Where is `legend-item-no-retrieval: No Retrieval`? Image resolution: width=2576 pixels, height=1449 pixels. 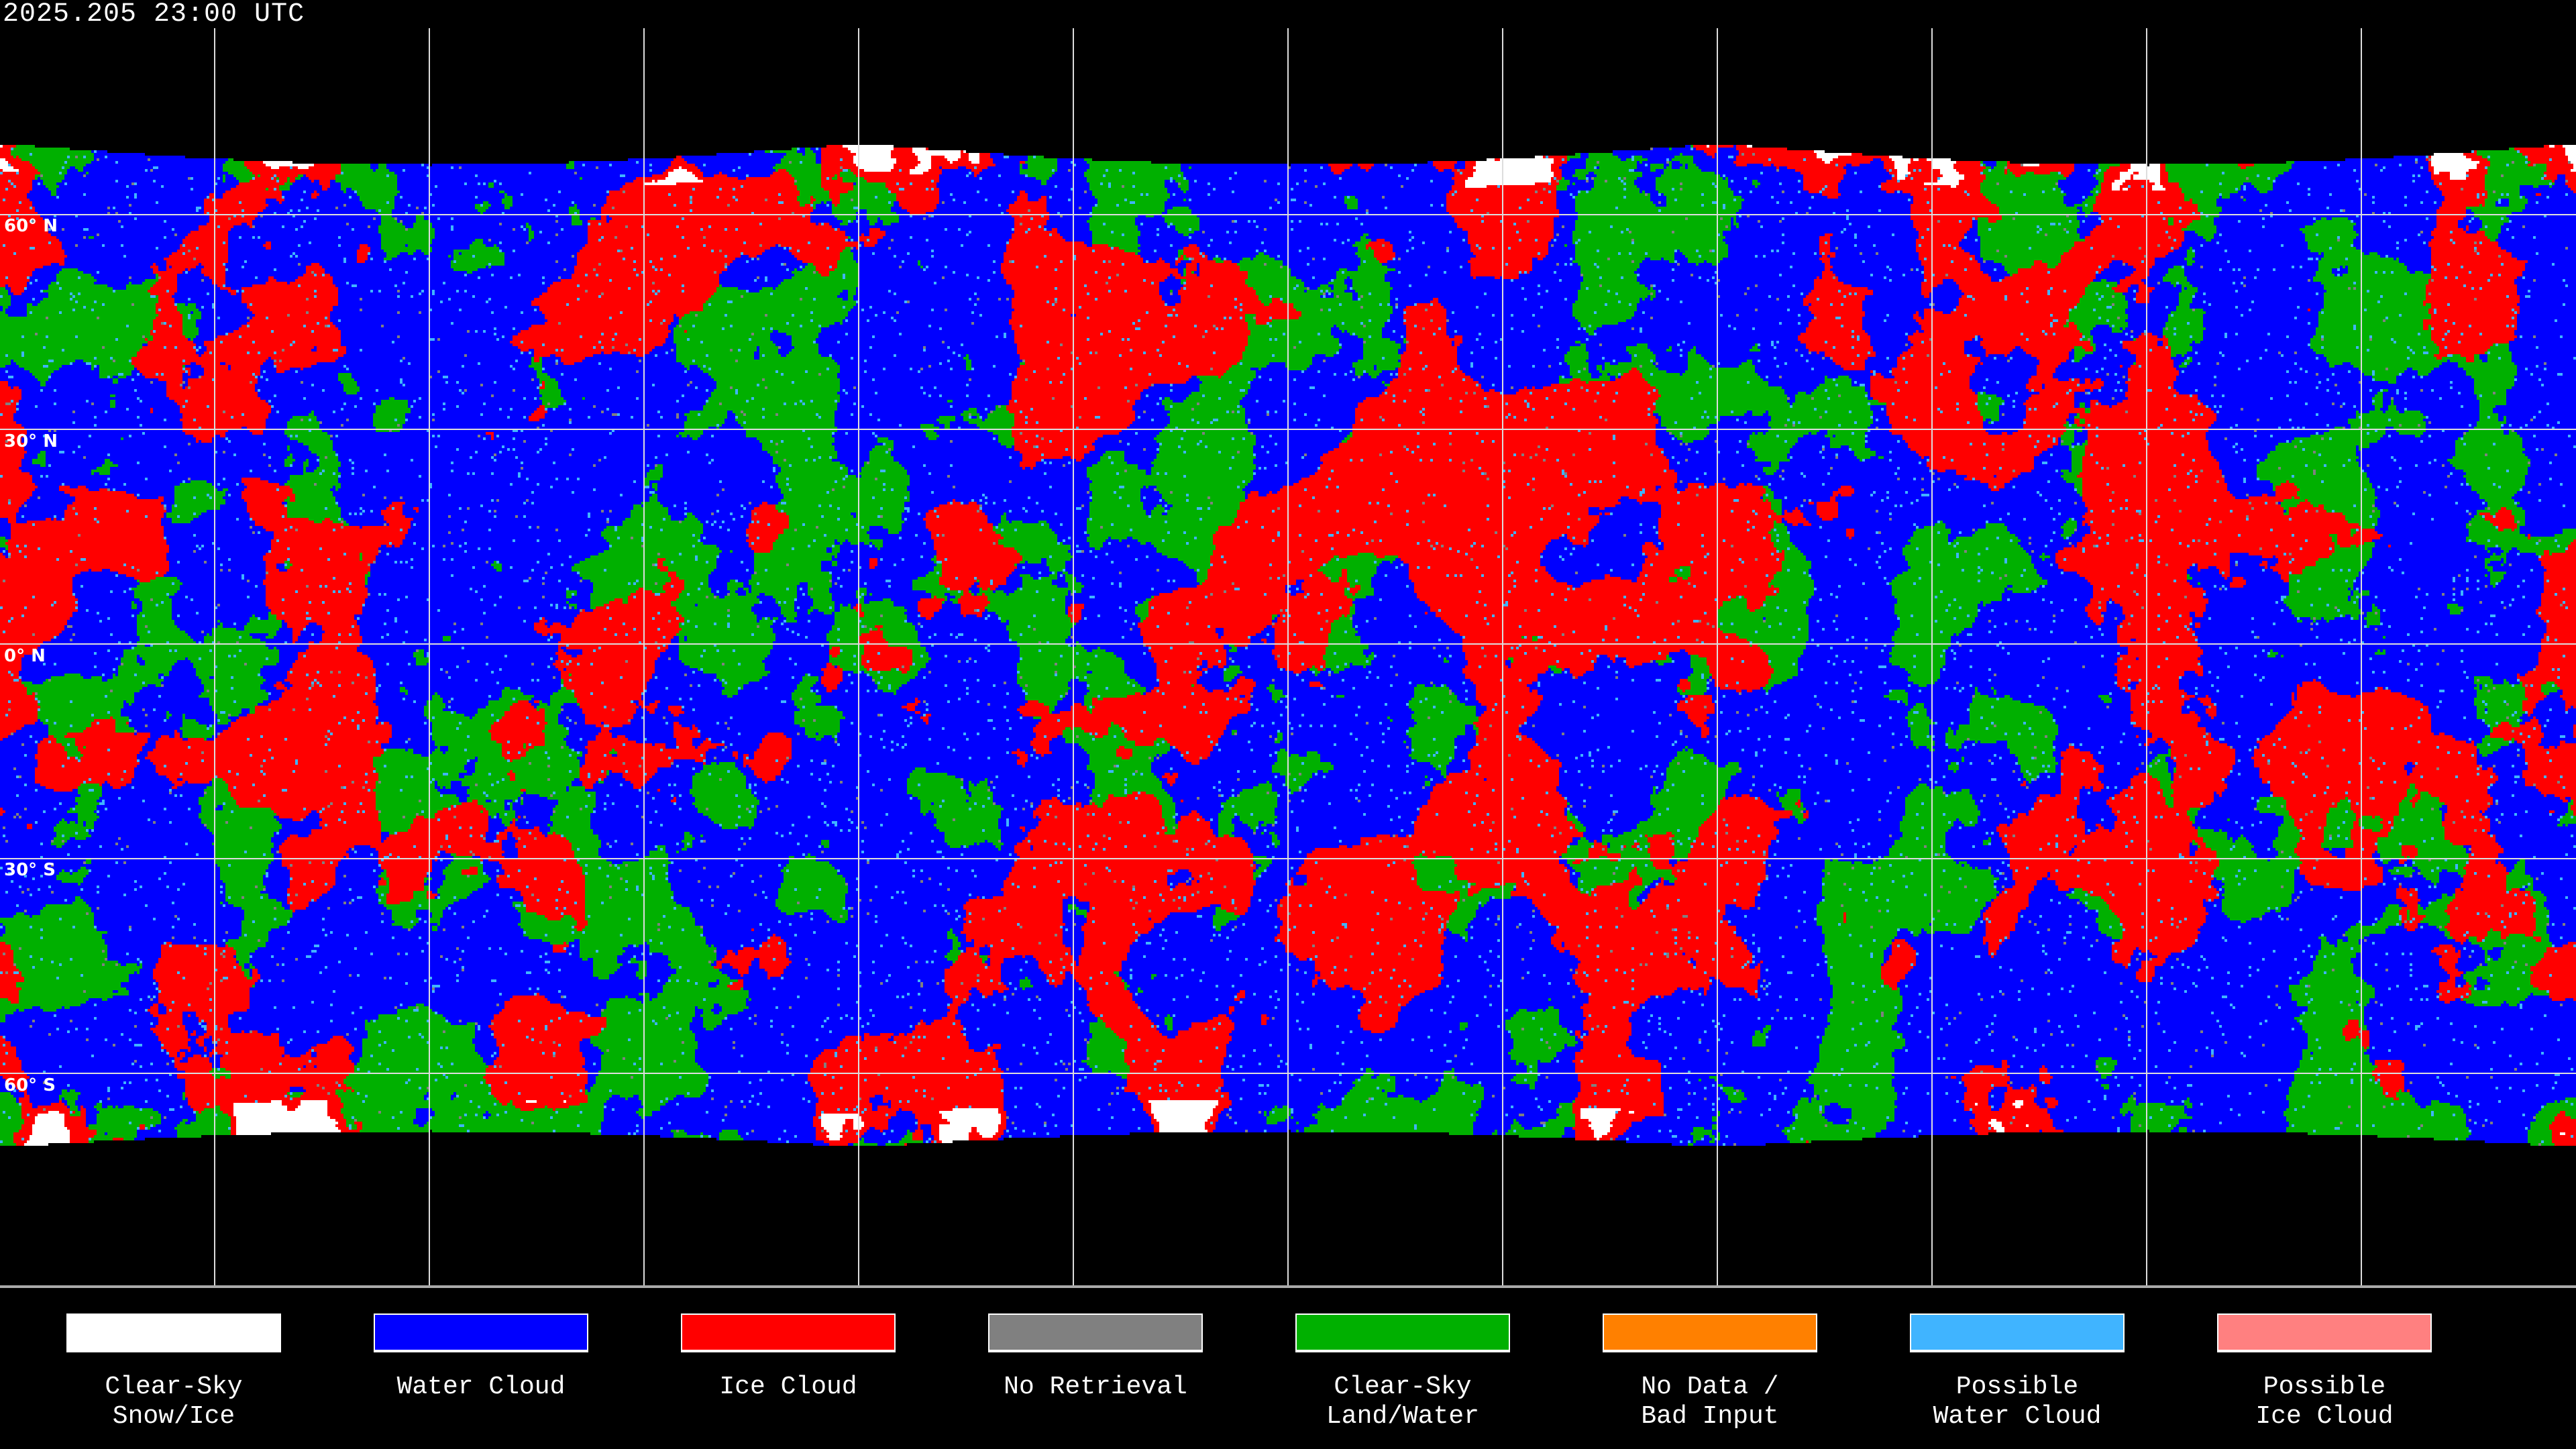
legend-item-no-retrieval: No Retrieval is located at coordinates (1095, 1357).